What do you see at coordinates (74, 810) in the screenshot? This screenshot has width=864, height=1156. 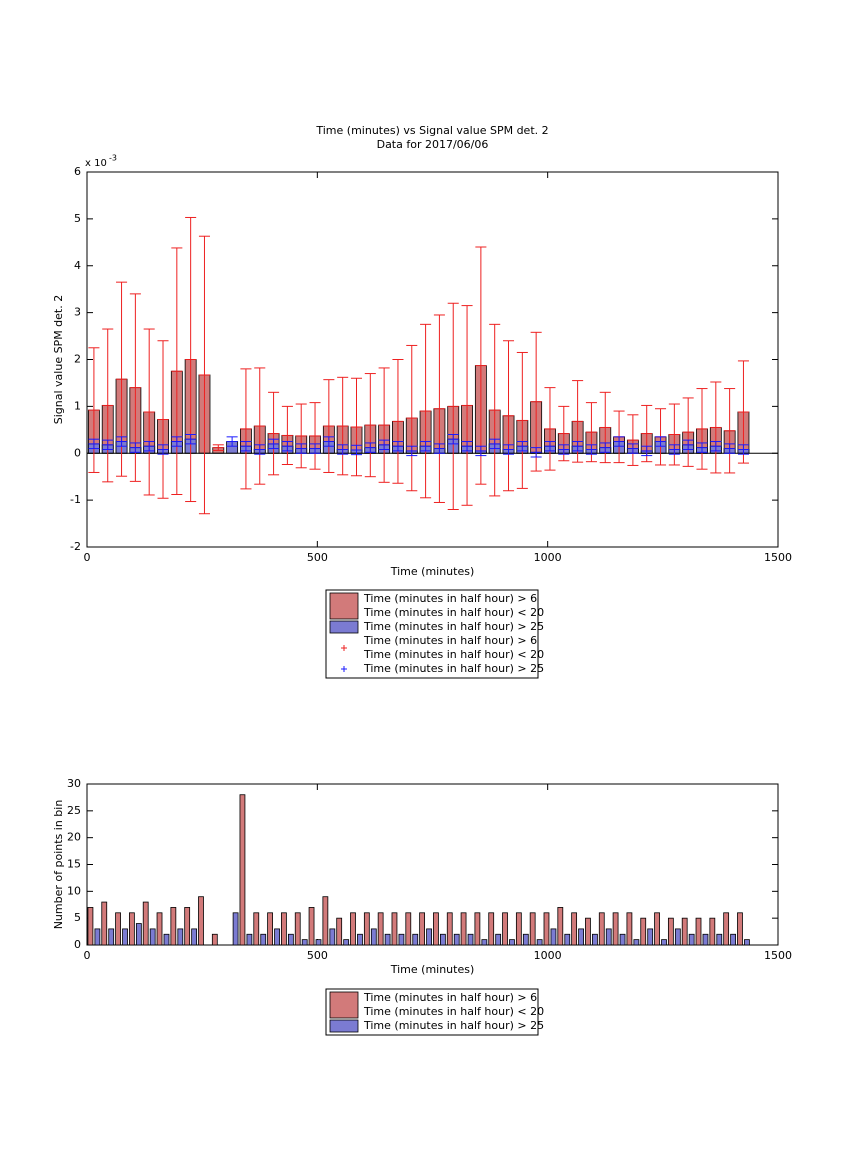 I see `y-tick-label: 25` at bounding box center [74, 810].